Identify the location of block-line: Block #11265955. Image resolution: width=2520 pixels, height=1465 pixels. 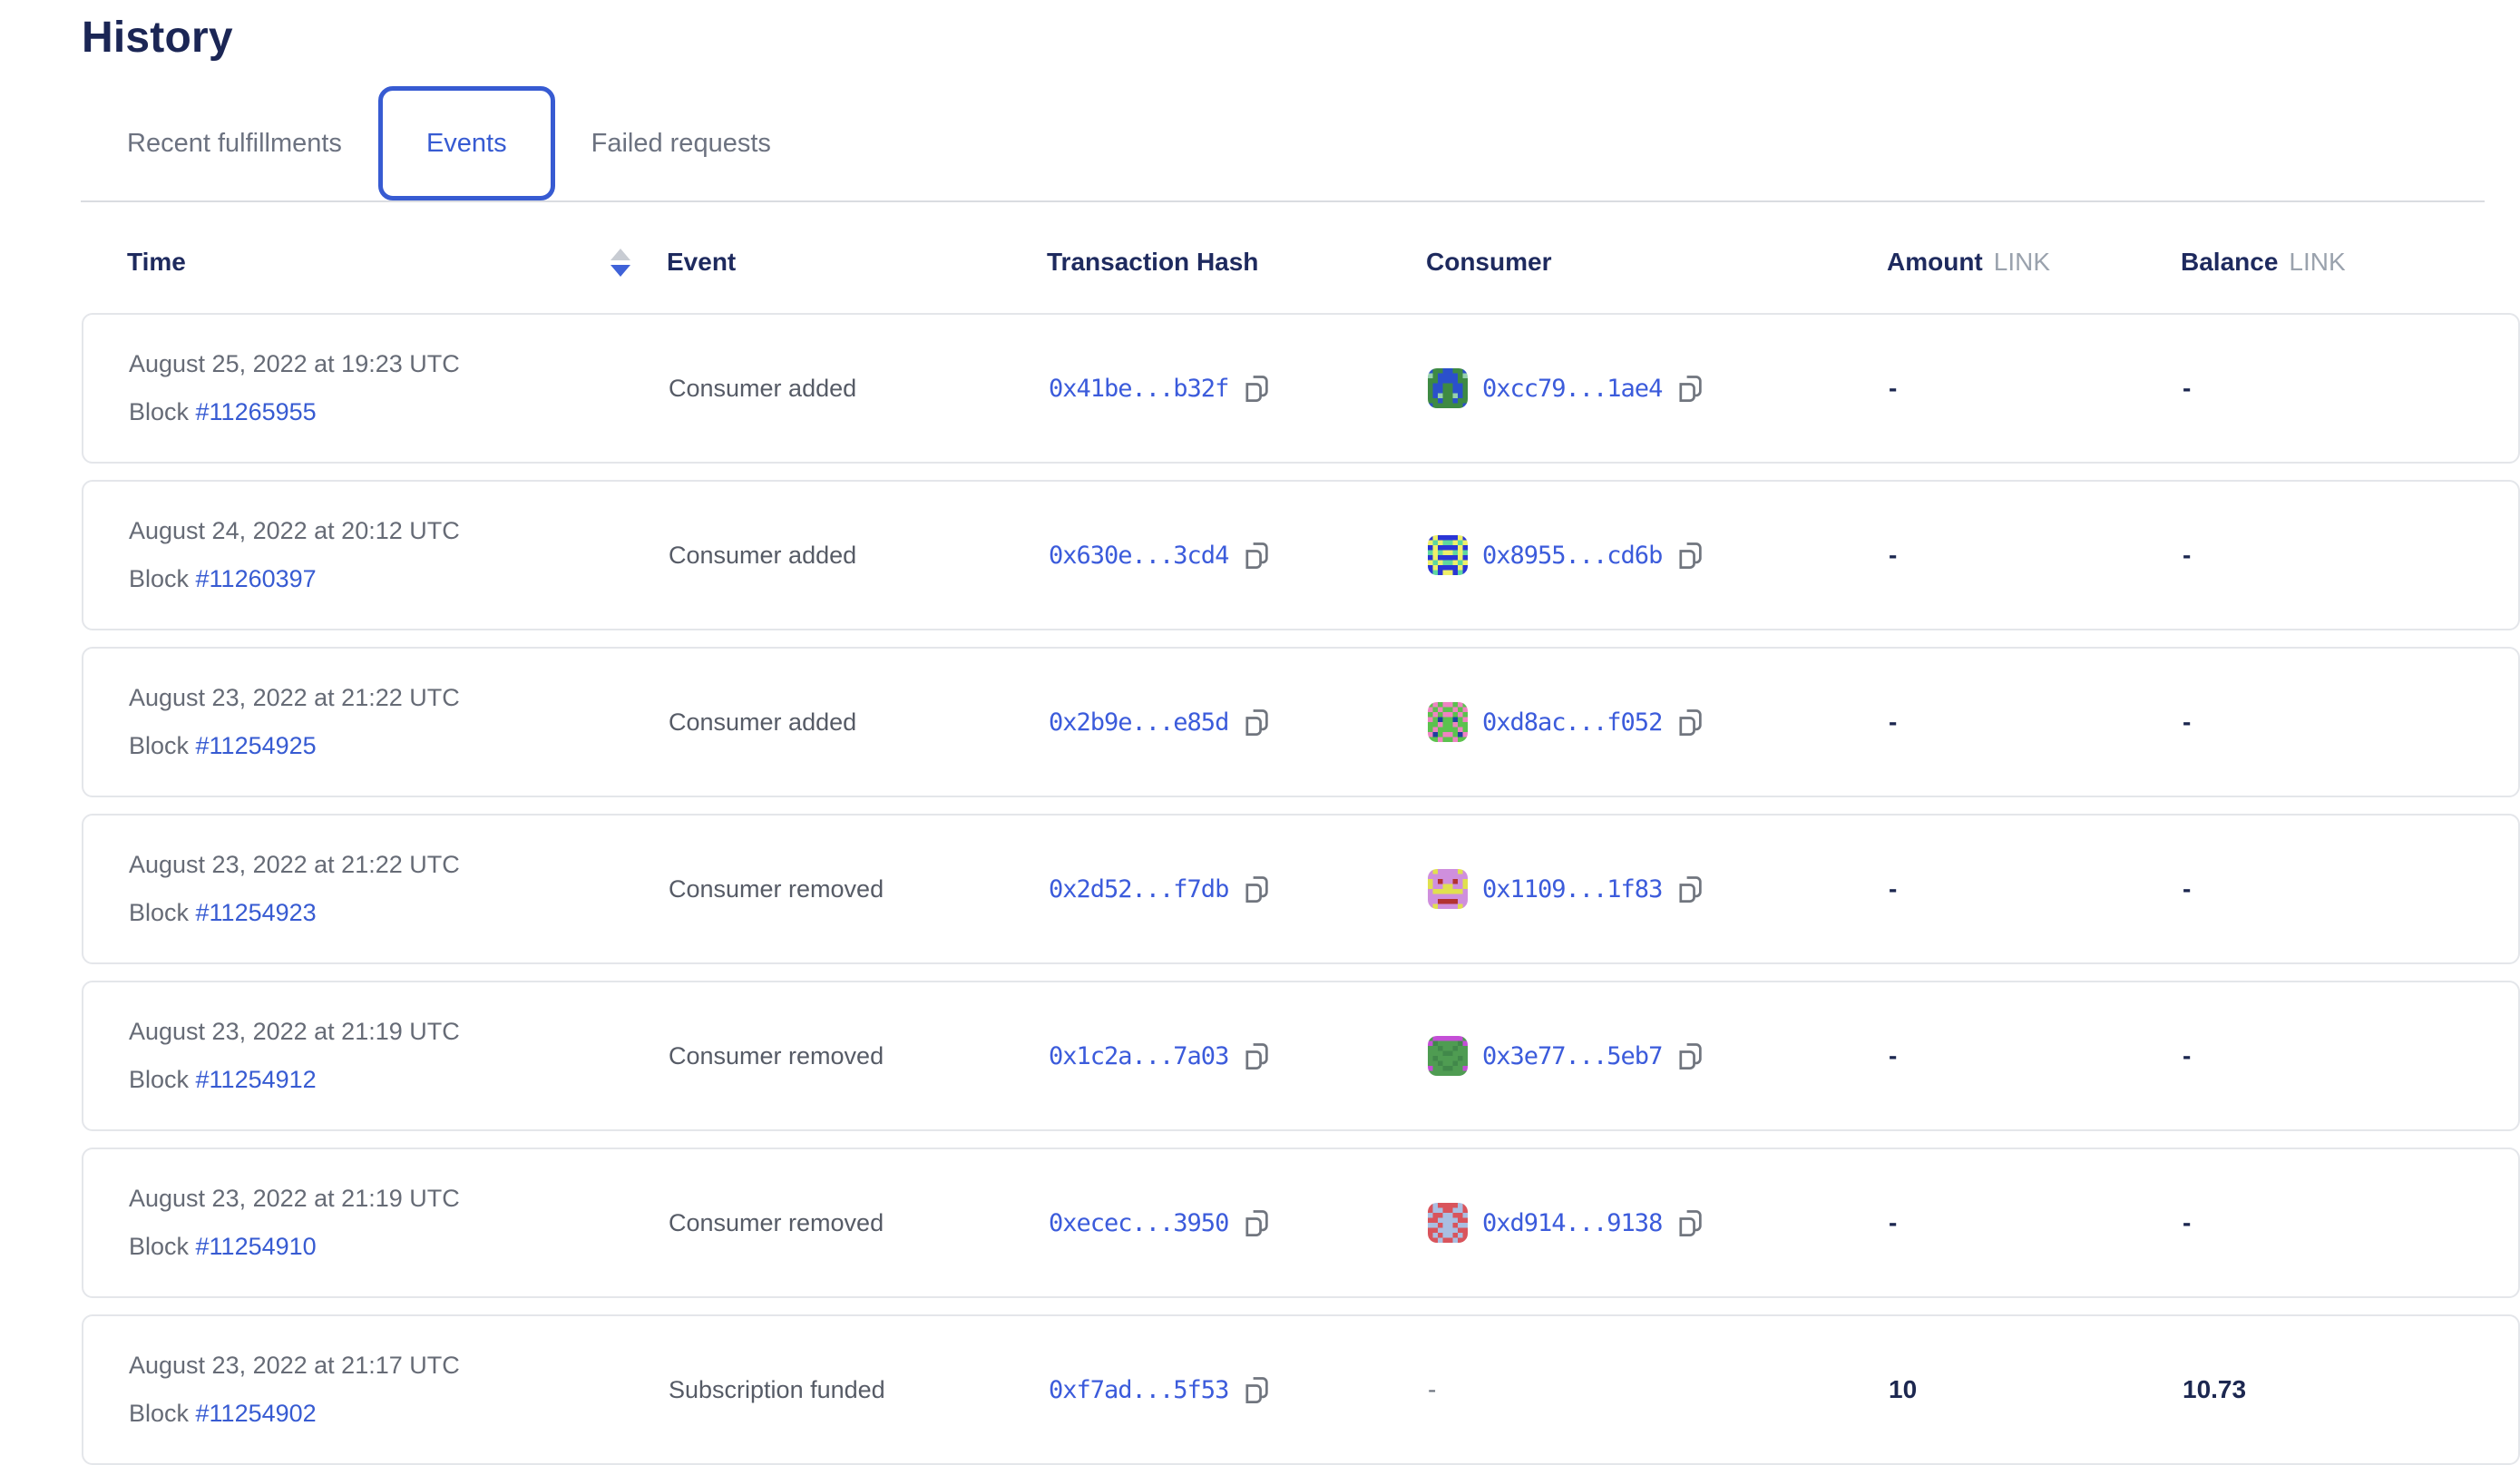
(223, 411).